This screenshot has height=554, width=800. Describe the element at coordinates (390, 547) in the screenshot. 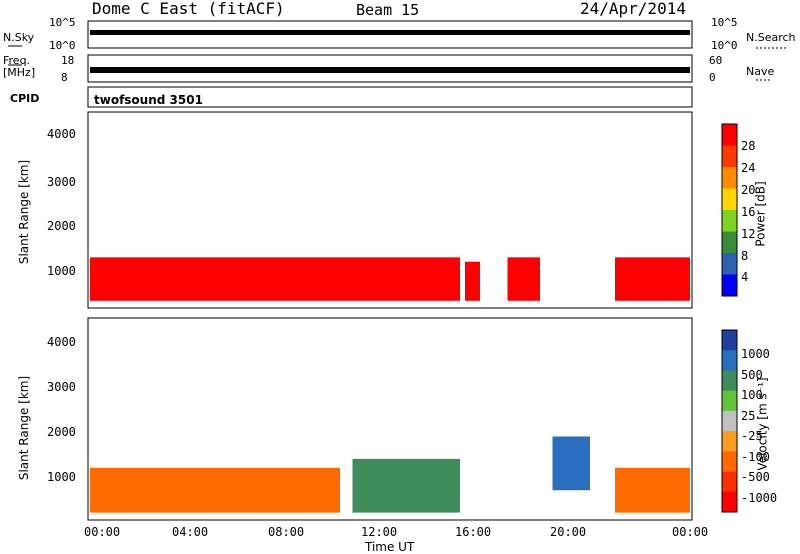

I see `xaxis-label: Time UT` at that location.